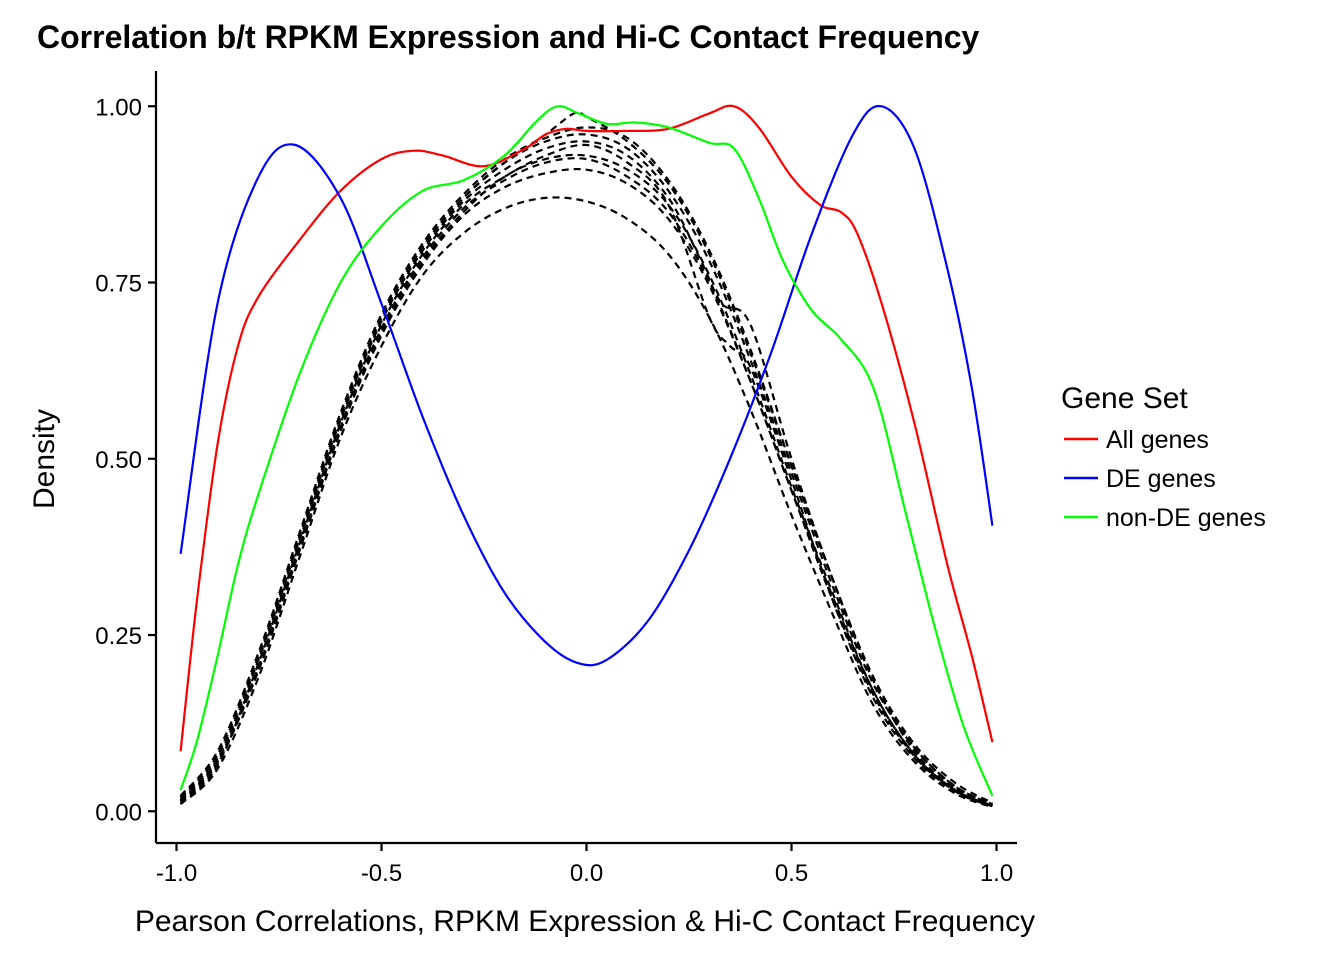 The height and width of the screenshot is (960, 1344). I want to click on x-tick-label: -0.5, so click(381, 873).